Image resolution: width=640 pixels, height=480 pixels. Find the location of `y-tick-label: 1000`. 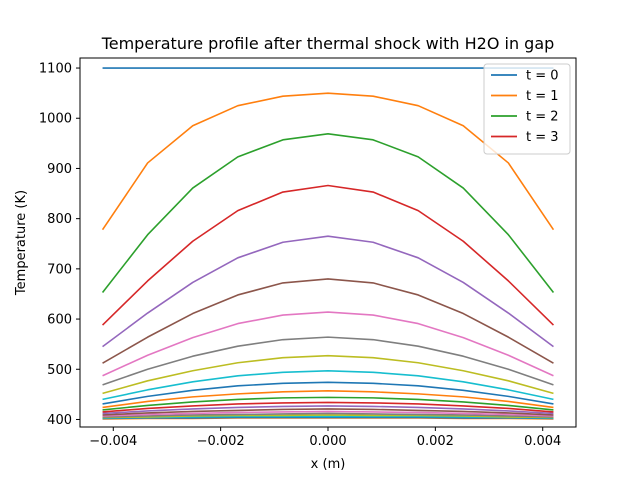

y-tick-label: 1000 is located at coordinates (55, 119).